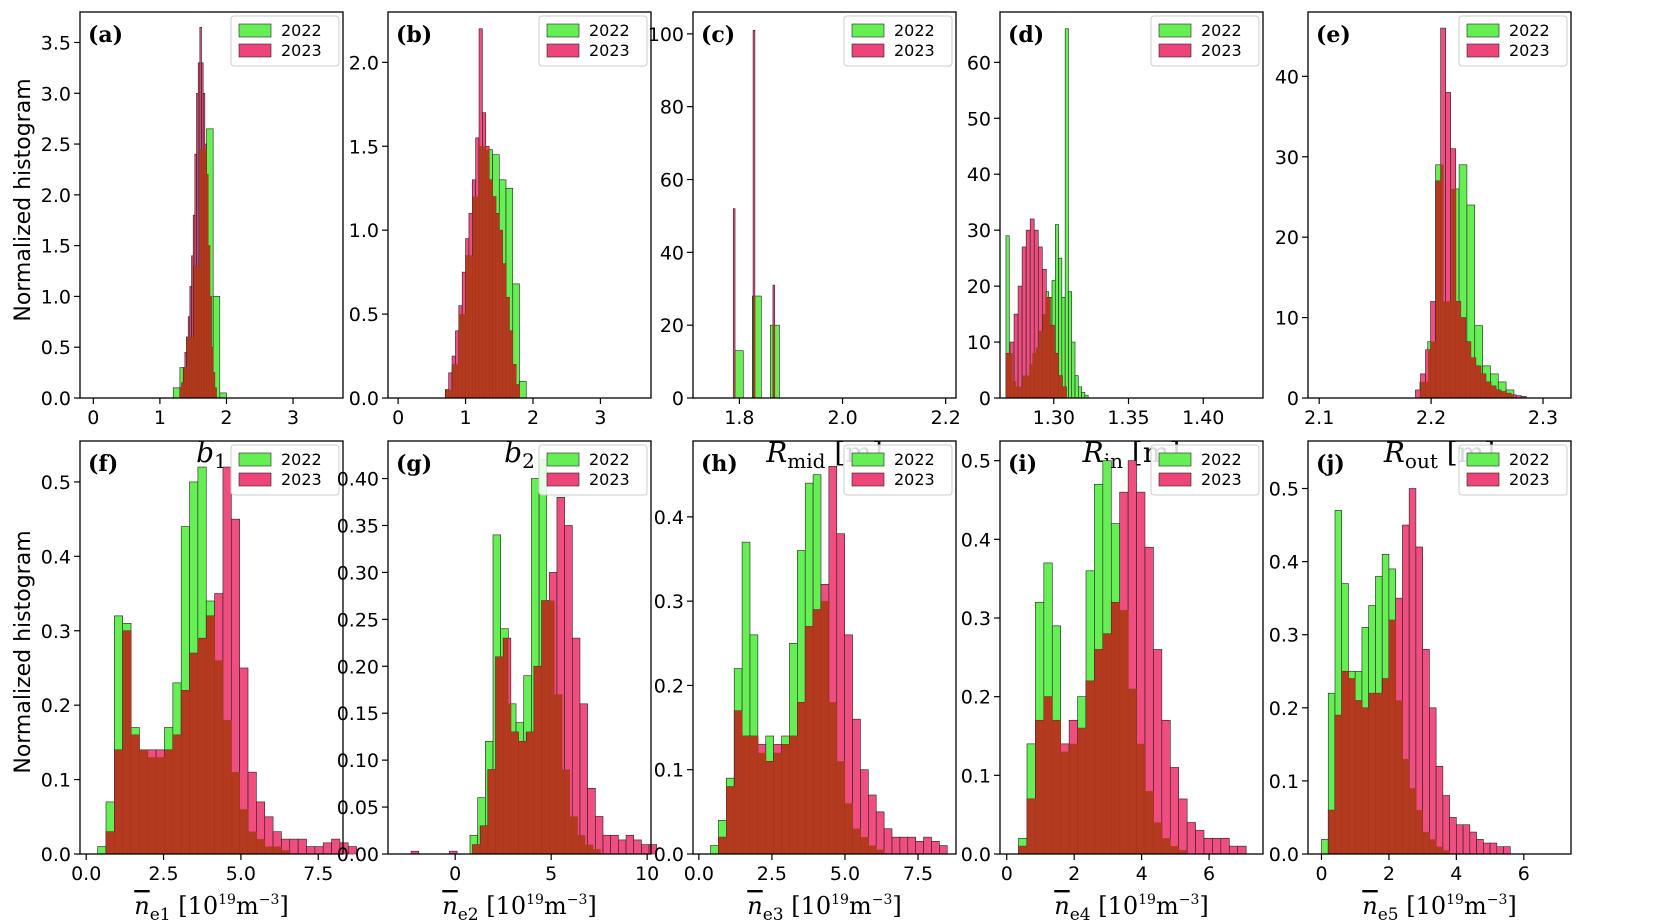 The width and height of the screenshot is (1661, 923). I want to click on ytick-label: 0.35, so click(358, 526).